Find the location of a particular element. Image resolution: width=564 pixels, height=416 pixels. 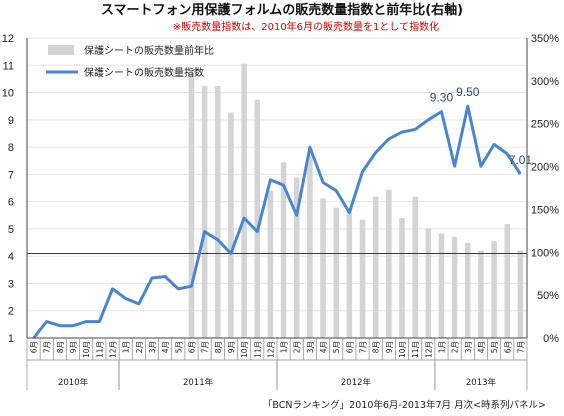

year-label: 2013年 is located at coordinates (481, 382).